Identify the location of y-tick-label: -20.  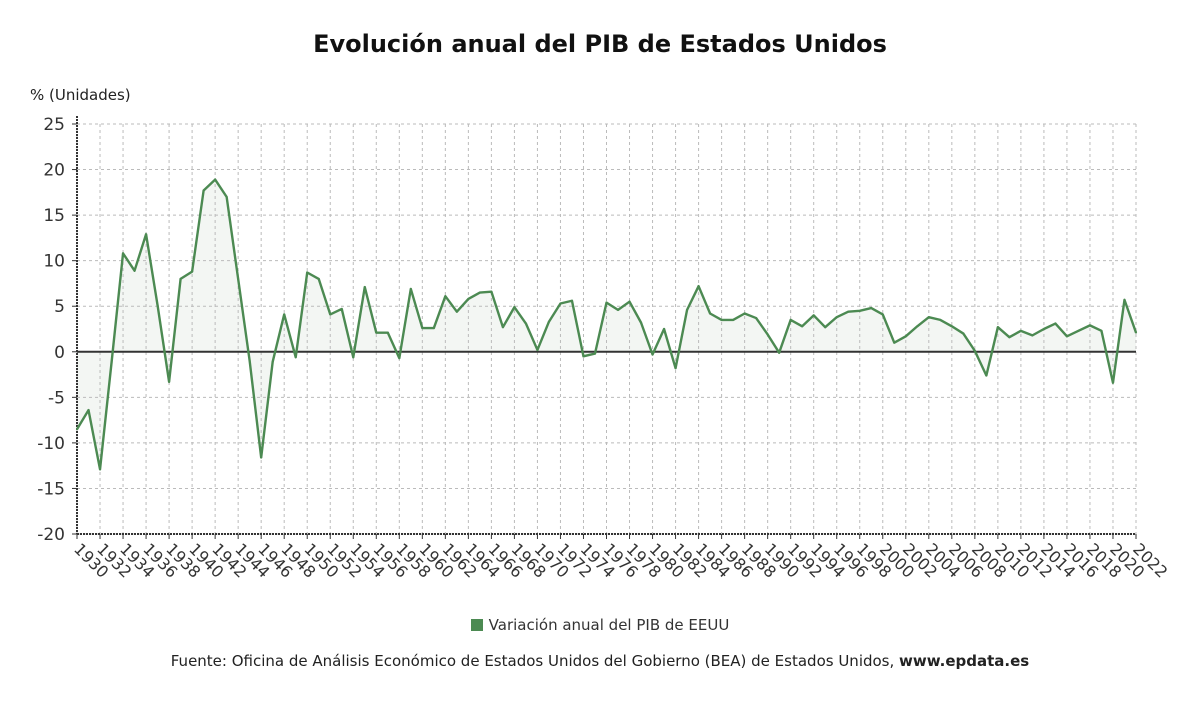
(51, 535).